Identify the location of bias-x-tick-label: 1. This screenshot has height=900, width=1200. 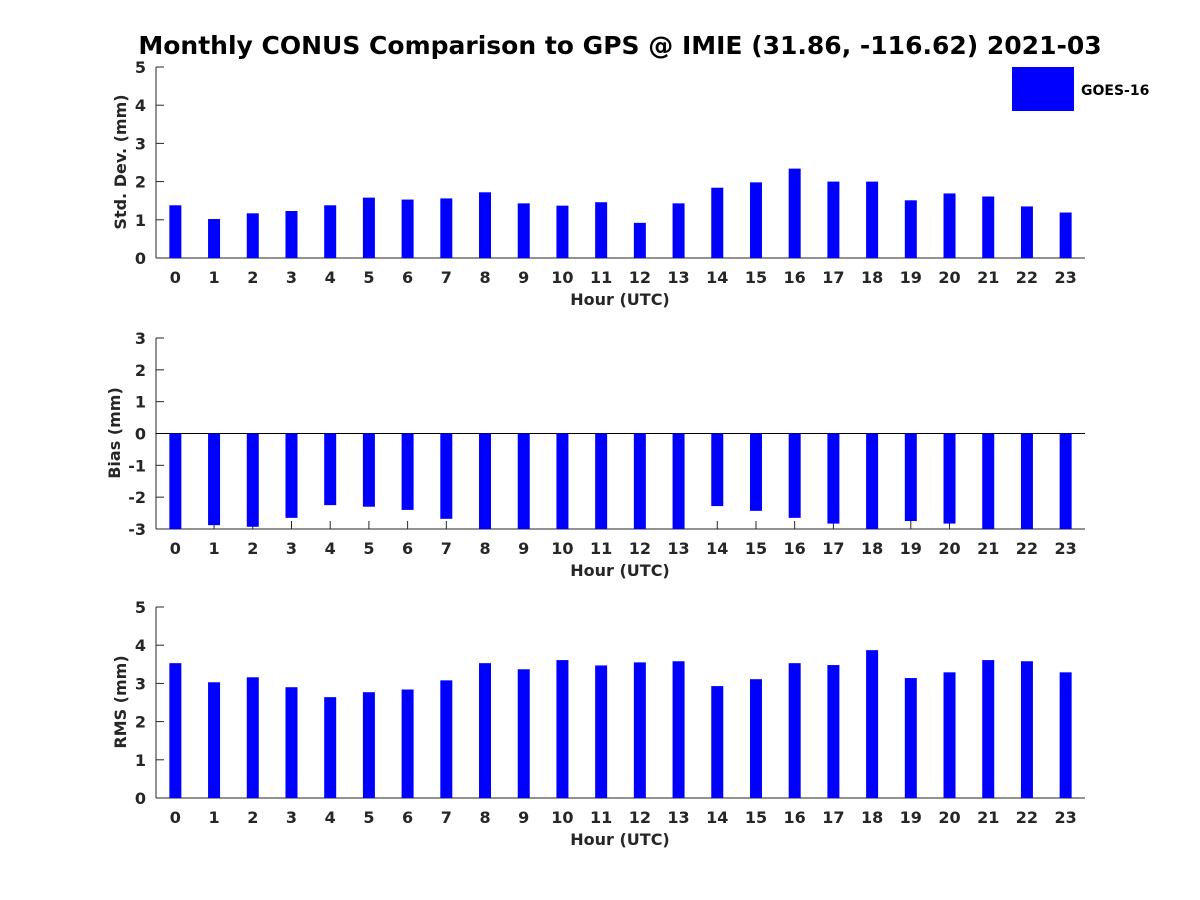
(213, 548).